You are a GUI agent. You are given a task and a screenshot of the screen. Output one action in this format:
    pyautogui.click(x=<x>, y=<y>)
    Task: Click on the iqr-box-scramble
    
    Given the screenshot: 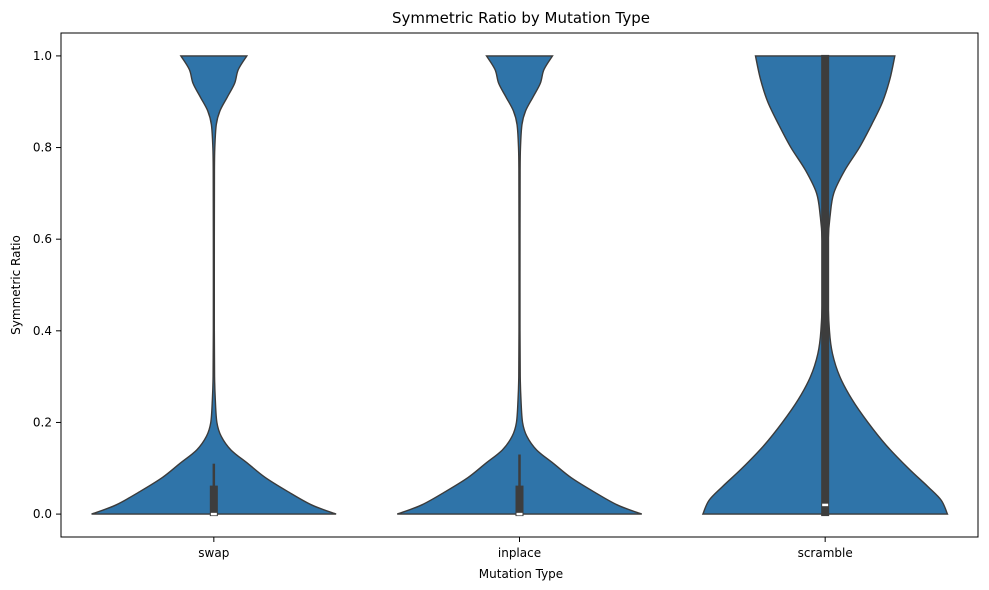 What is the action you would take?
    pyautogui.click(x=825, y=285)
    